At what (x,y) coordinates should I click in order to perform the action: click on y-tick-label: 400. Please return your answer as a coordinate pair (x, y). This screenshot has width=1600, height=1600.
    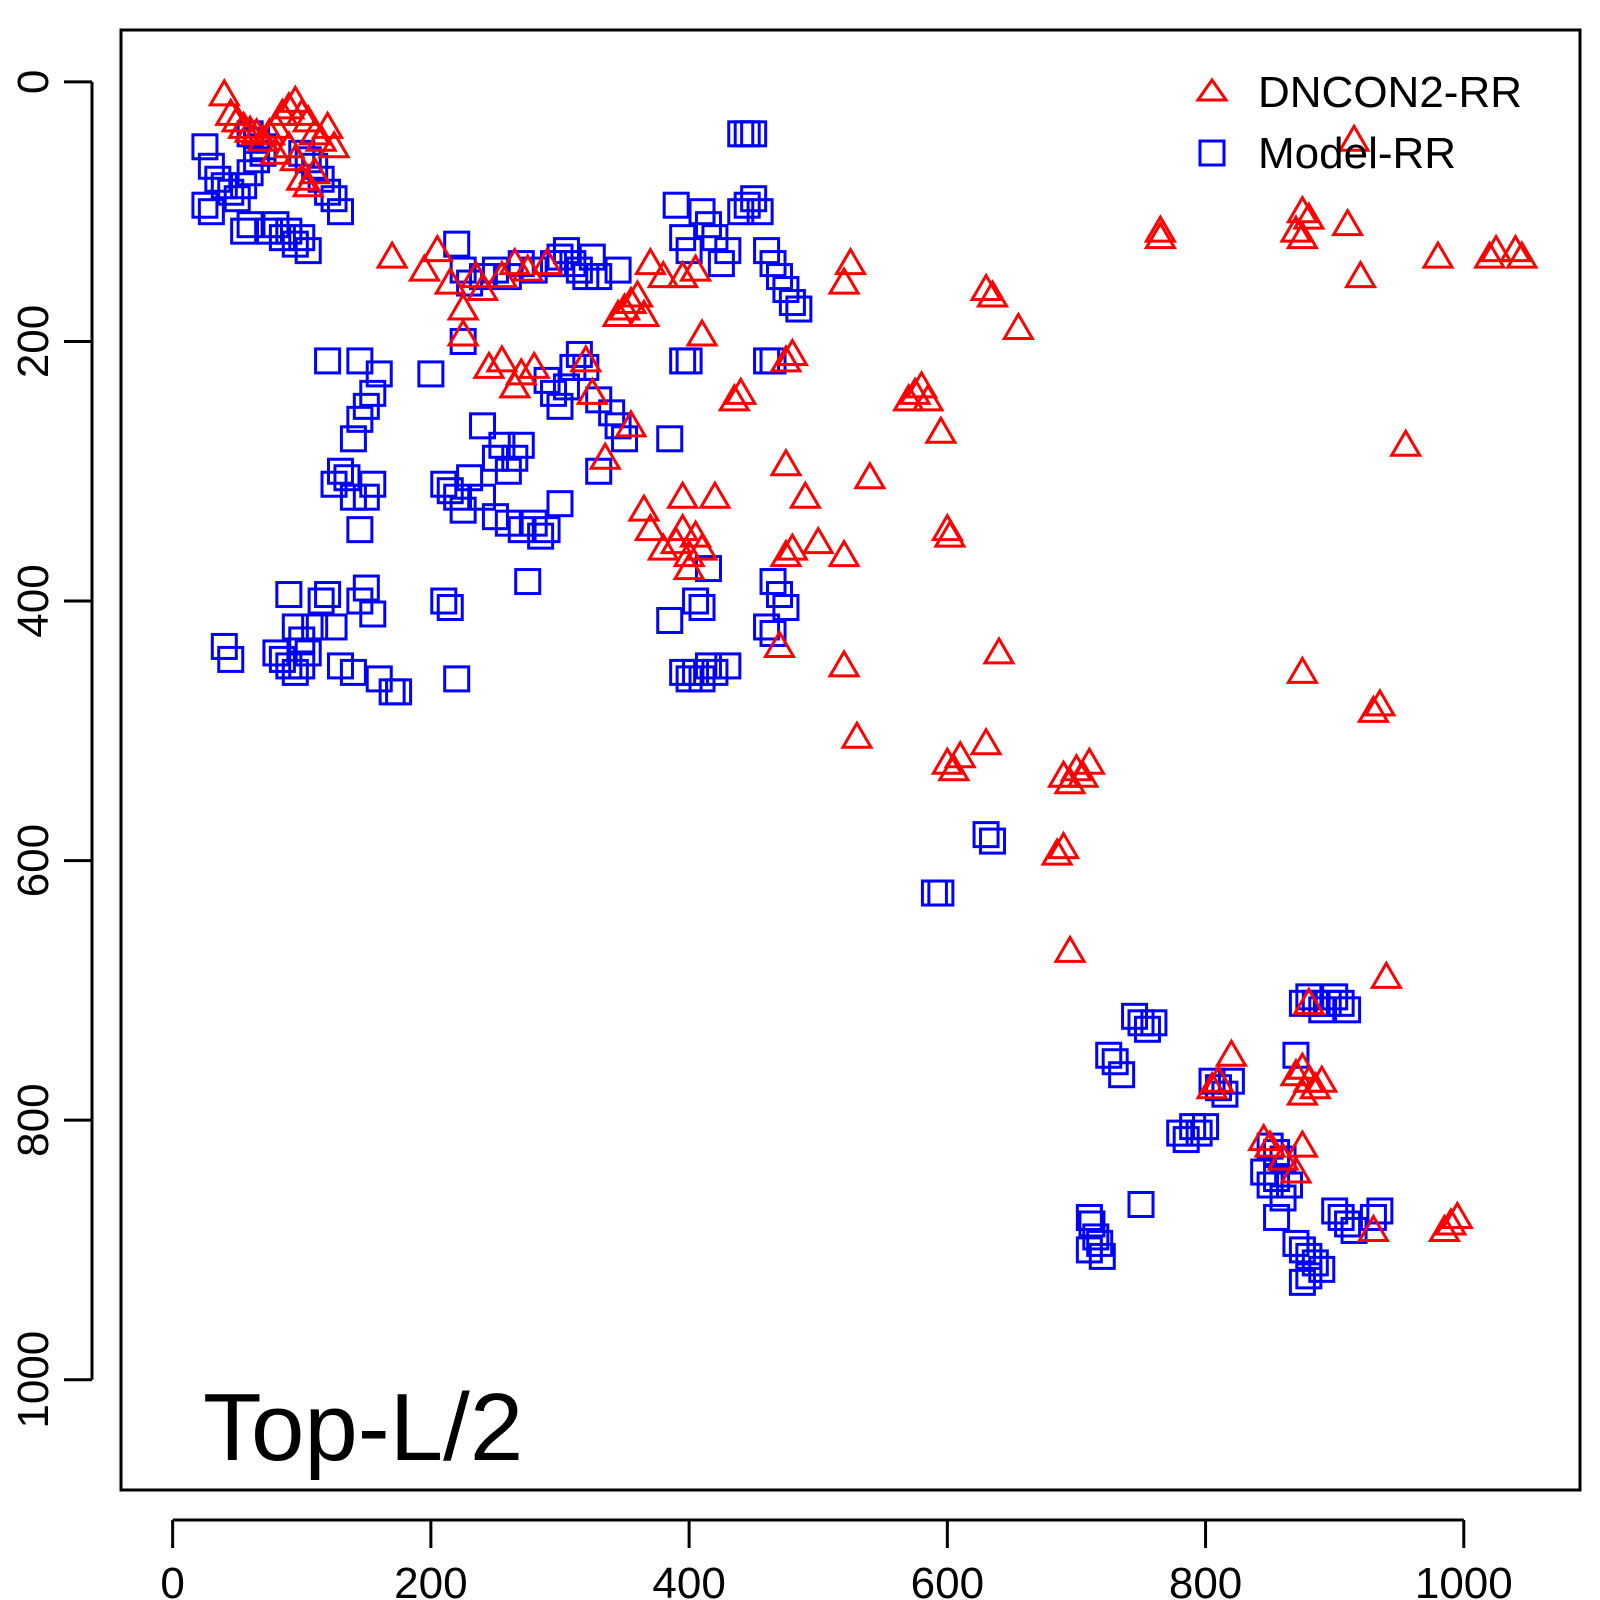
    Looking at the image, I should click on (33, 600).